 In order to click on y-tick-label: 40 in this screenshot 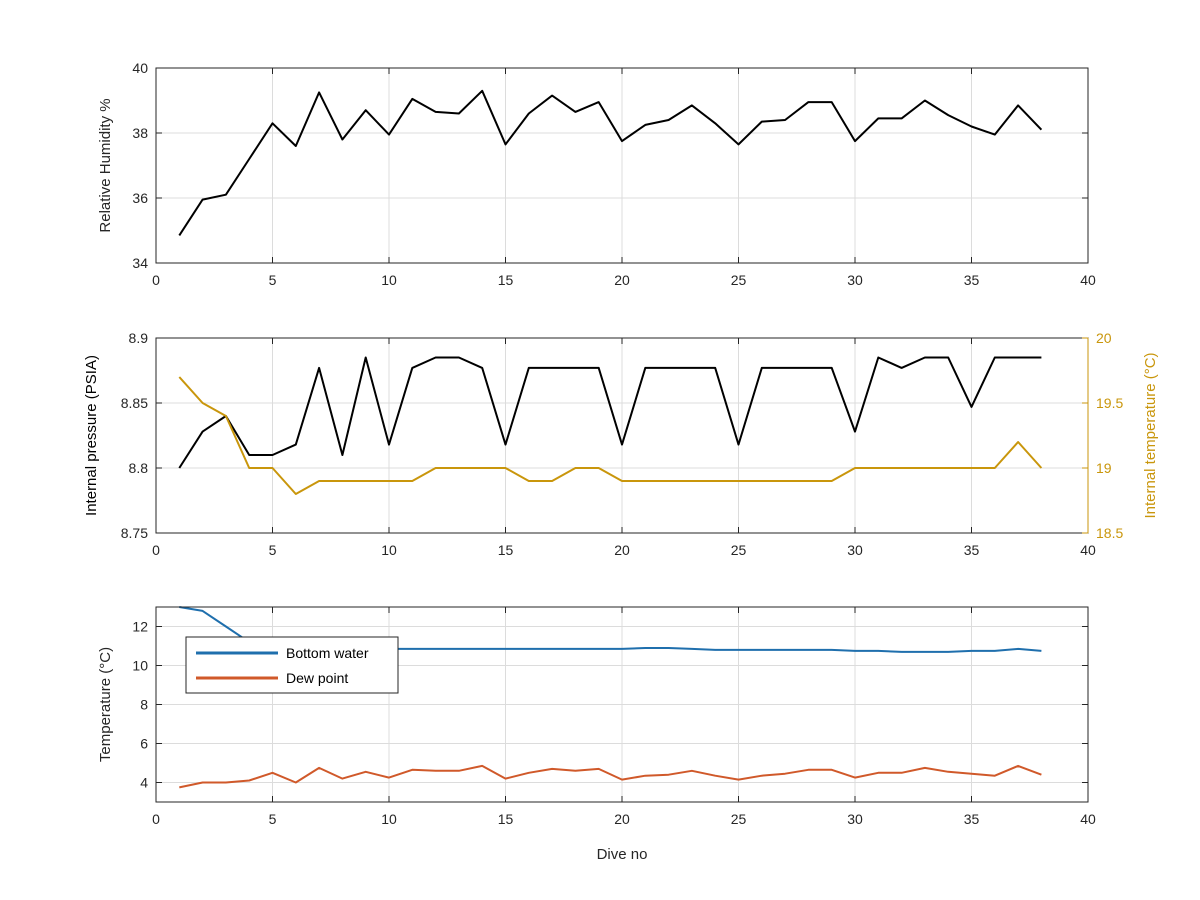, I will do `click(140, 68)`.